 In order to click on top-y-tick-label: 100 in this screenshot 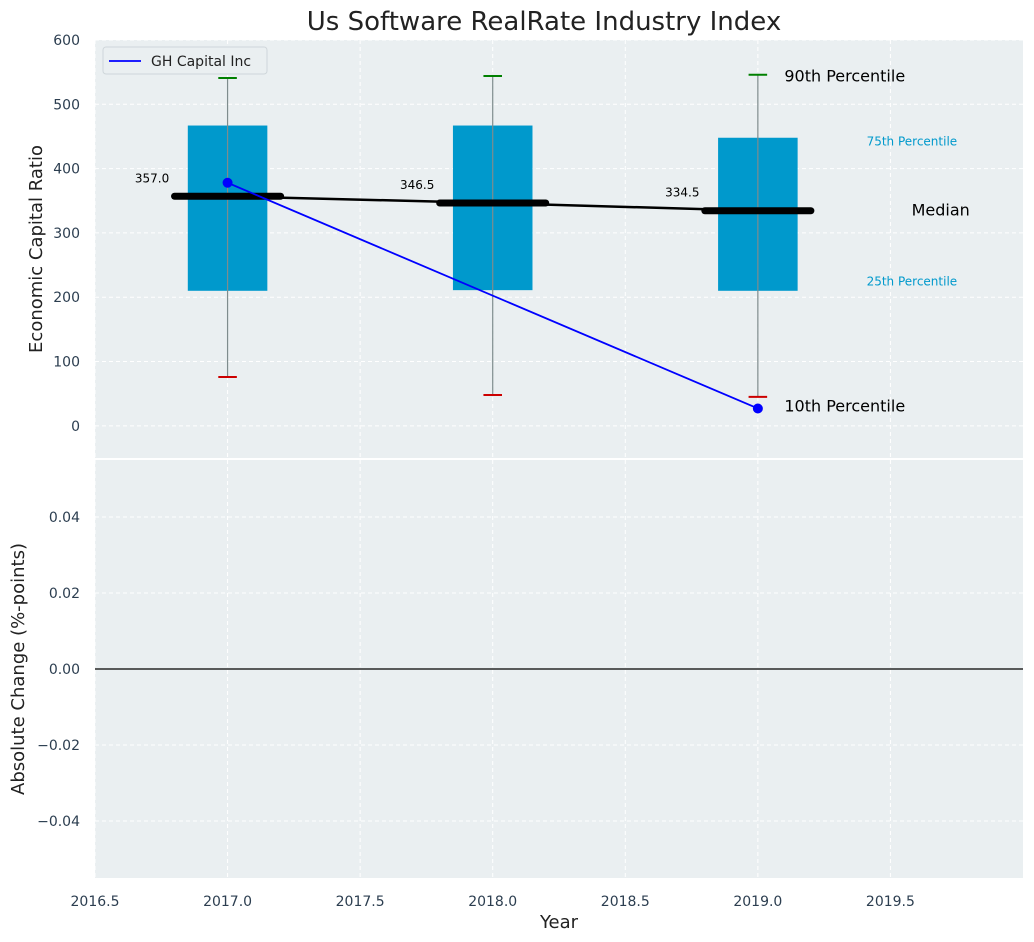, I will do `click(66, 363)`.